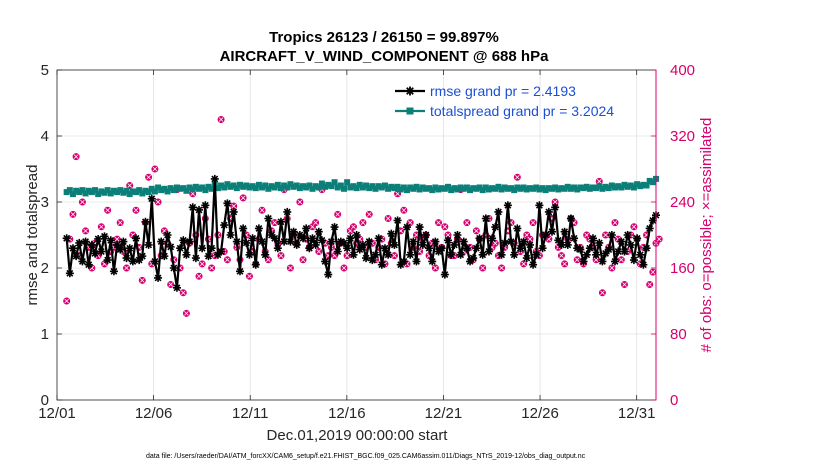  I want to click on y-tick-label-left: 3, so click(45, 202).